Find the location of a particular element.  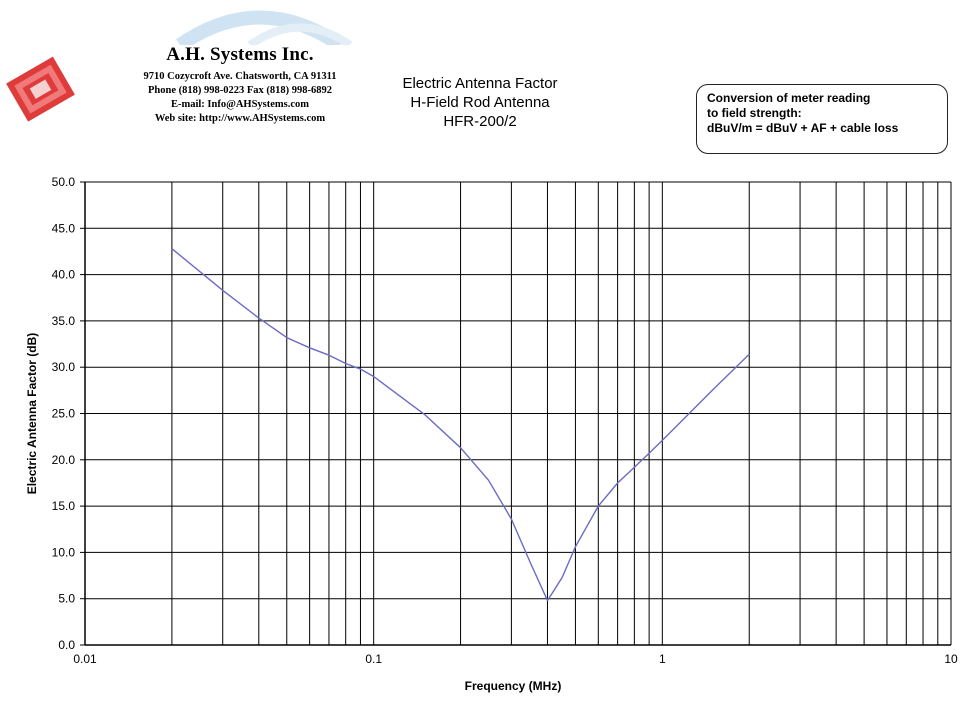

conversion-line-2: to field strength: is located at coordinates (754, 113).